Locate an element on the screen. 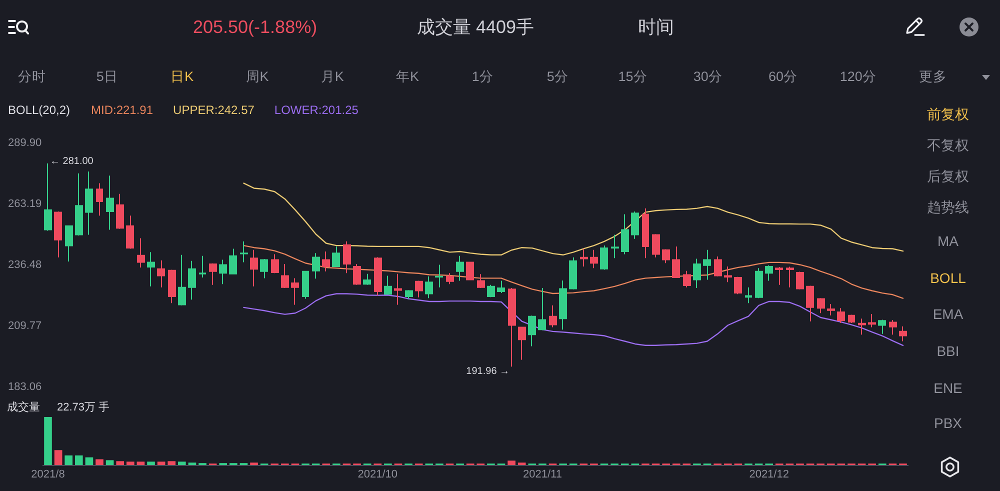 The width and height of the screenshot is (1000, 491). text: 周K is located at coordinates (257, 77).